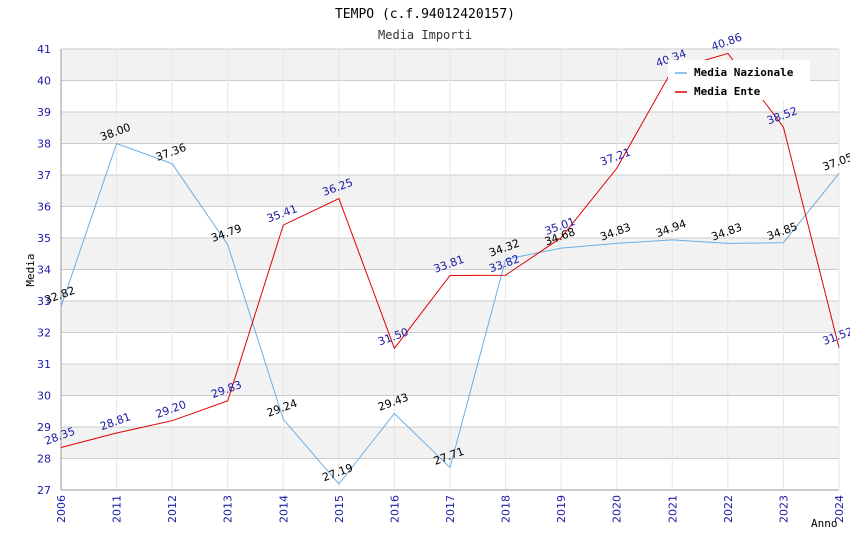 The image size is (850, 550). I want to click on x-tick-2020: 2020, so click(617, 509).